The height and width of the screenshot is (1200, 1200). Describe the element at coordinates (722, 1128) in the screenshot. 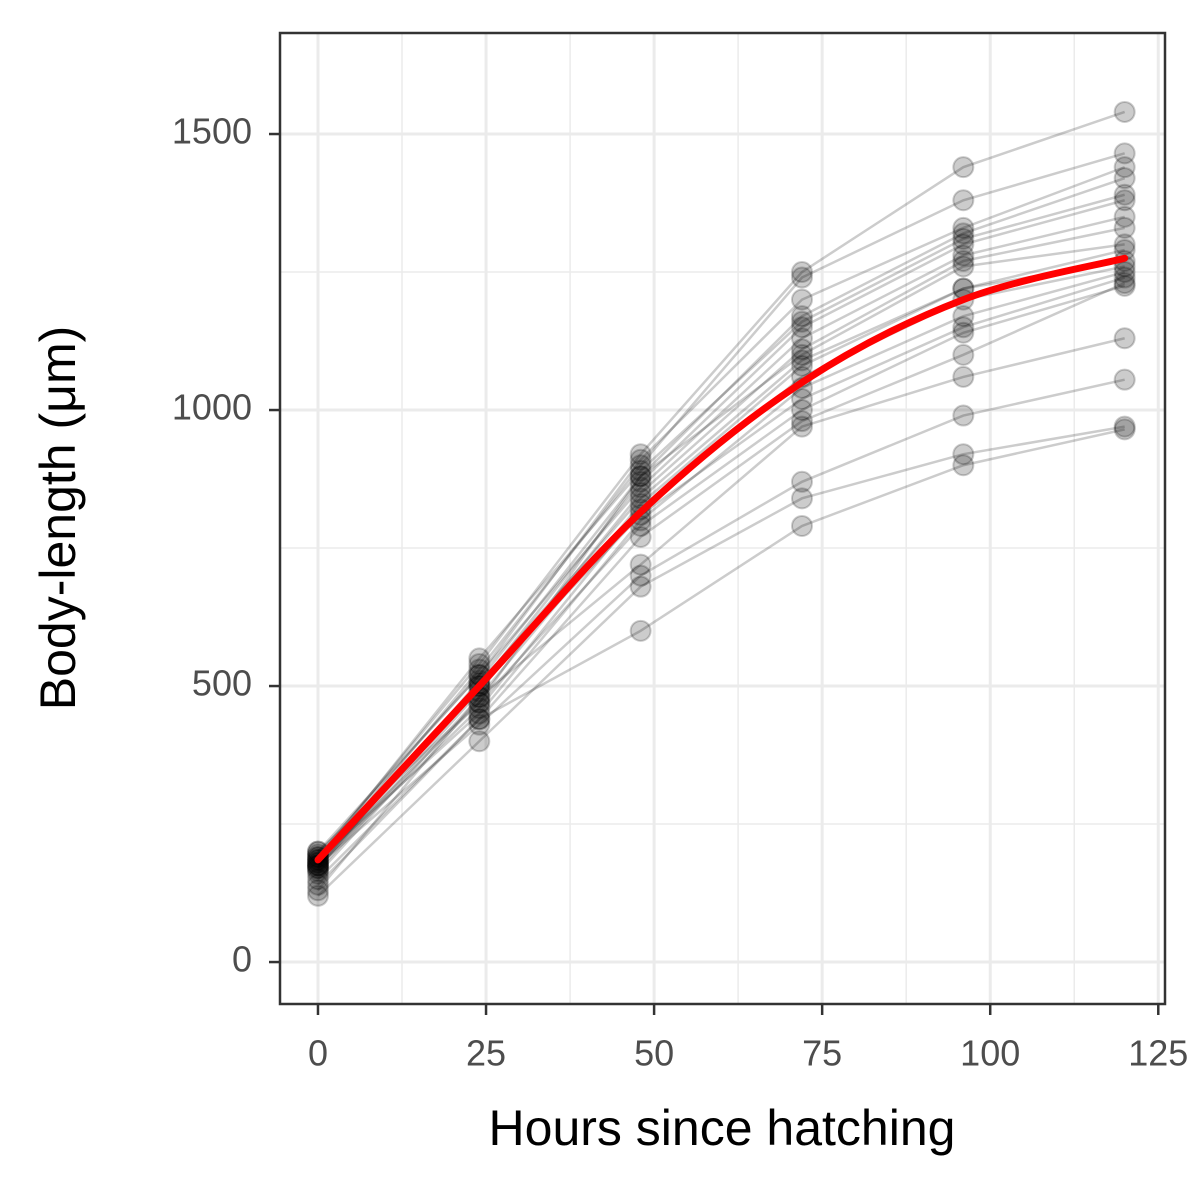

I see `x-axis-title: Hours since hatching` at that location.